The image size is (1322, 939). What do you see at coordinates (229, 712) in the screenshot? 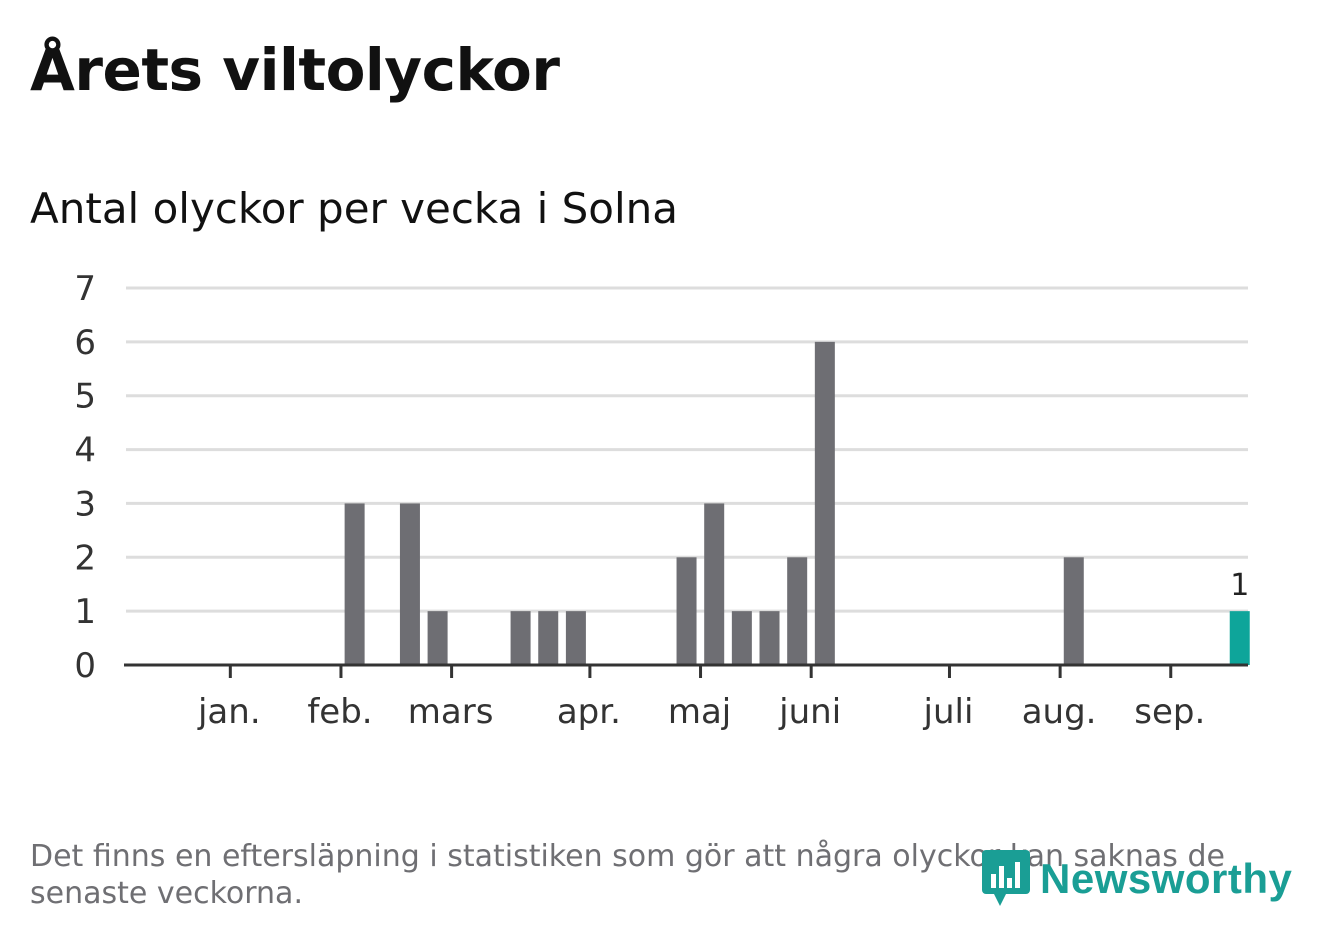
I see `x-tick-label: jan.` at bounding box center [229, 712].